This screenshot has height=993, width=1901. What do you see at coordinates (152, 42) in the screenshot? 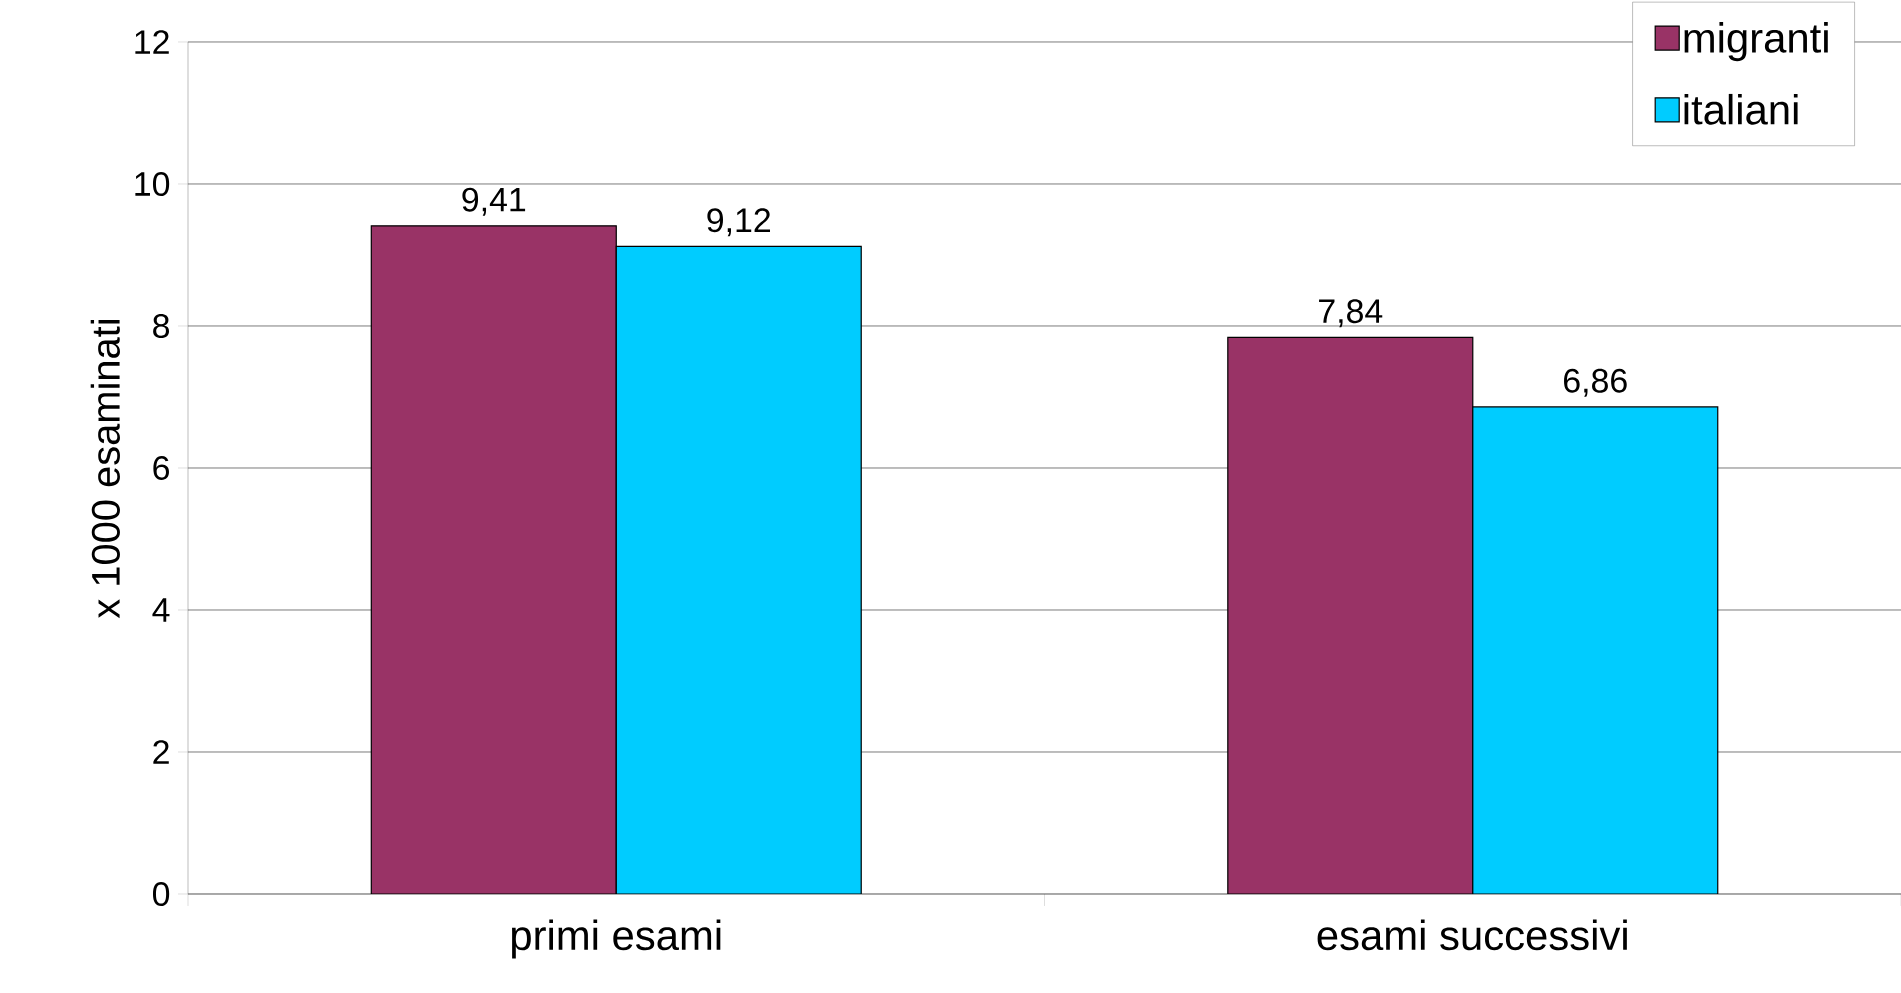
I see `y-tick-label: 12` at bounding box center [152, 42].